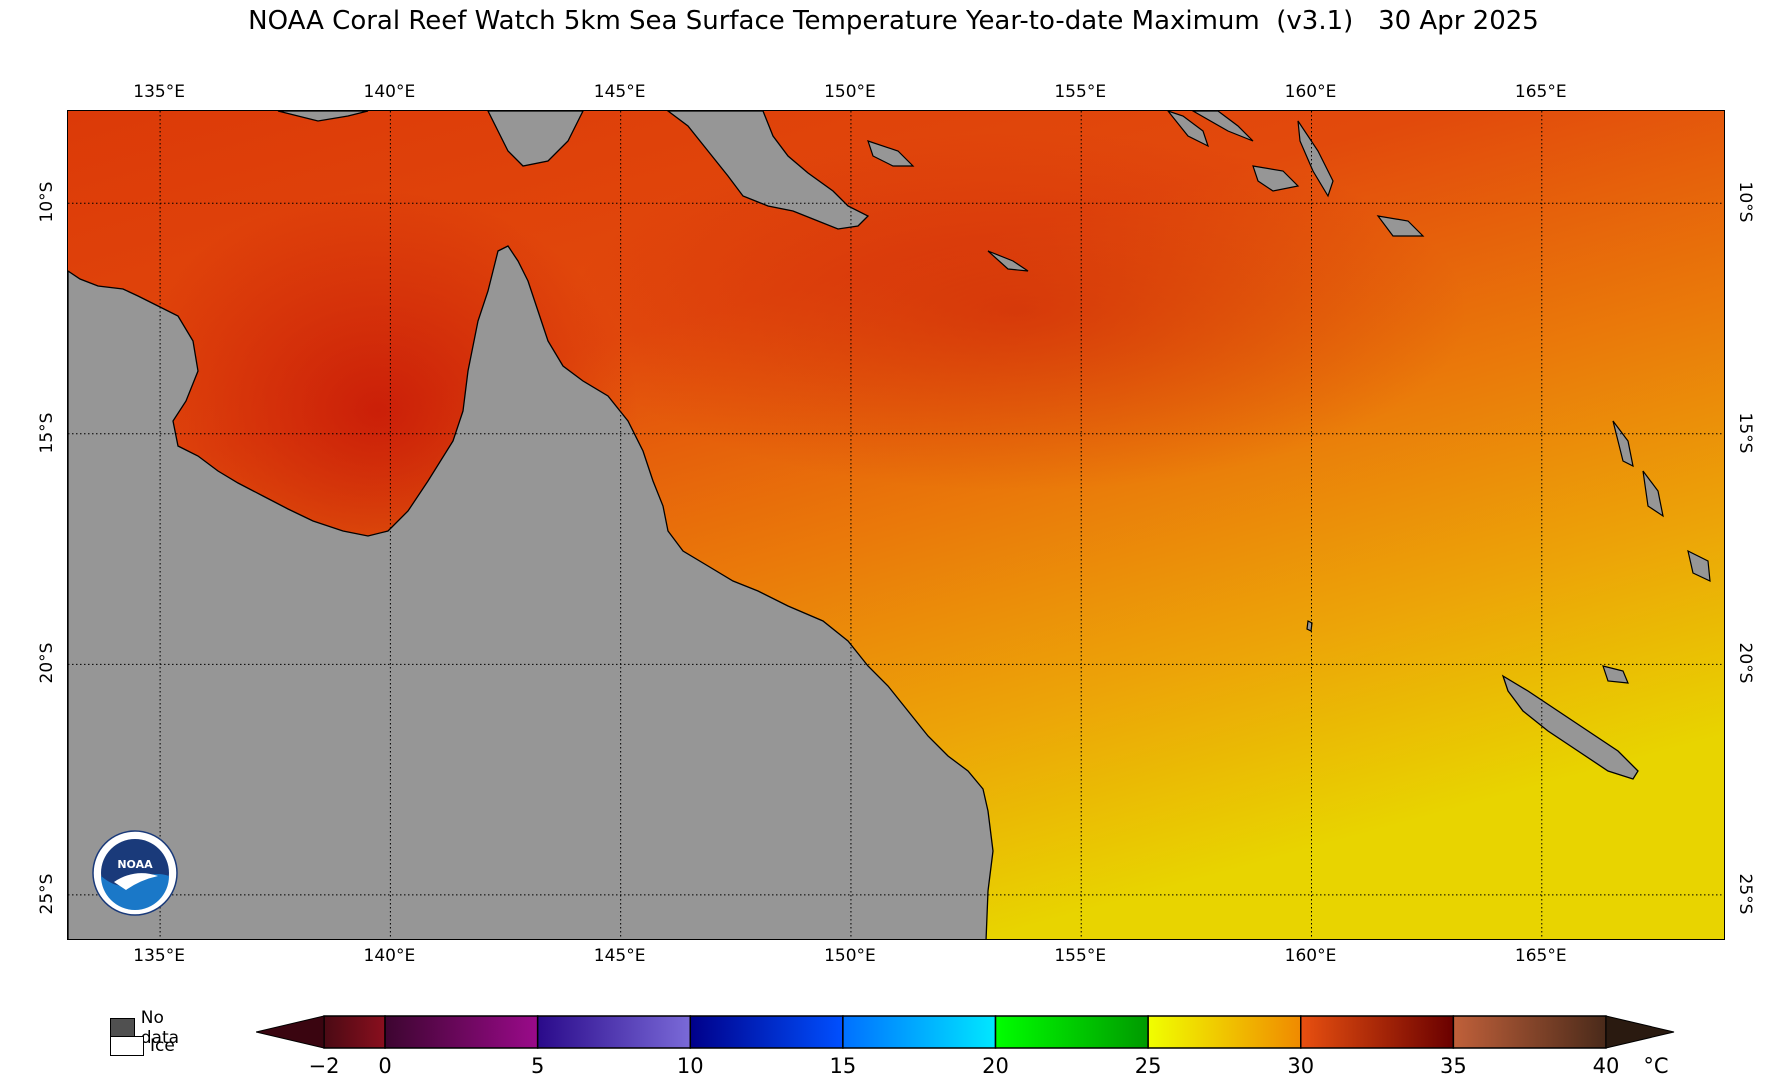 The image size is (1787, 1085). Describe the element at coordinates (1310, 956) in the screenshot. I see `lon-tick-bottom-5: 160°E` at that location.